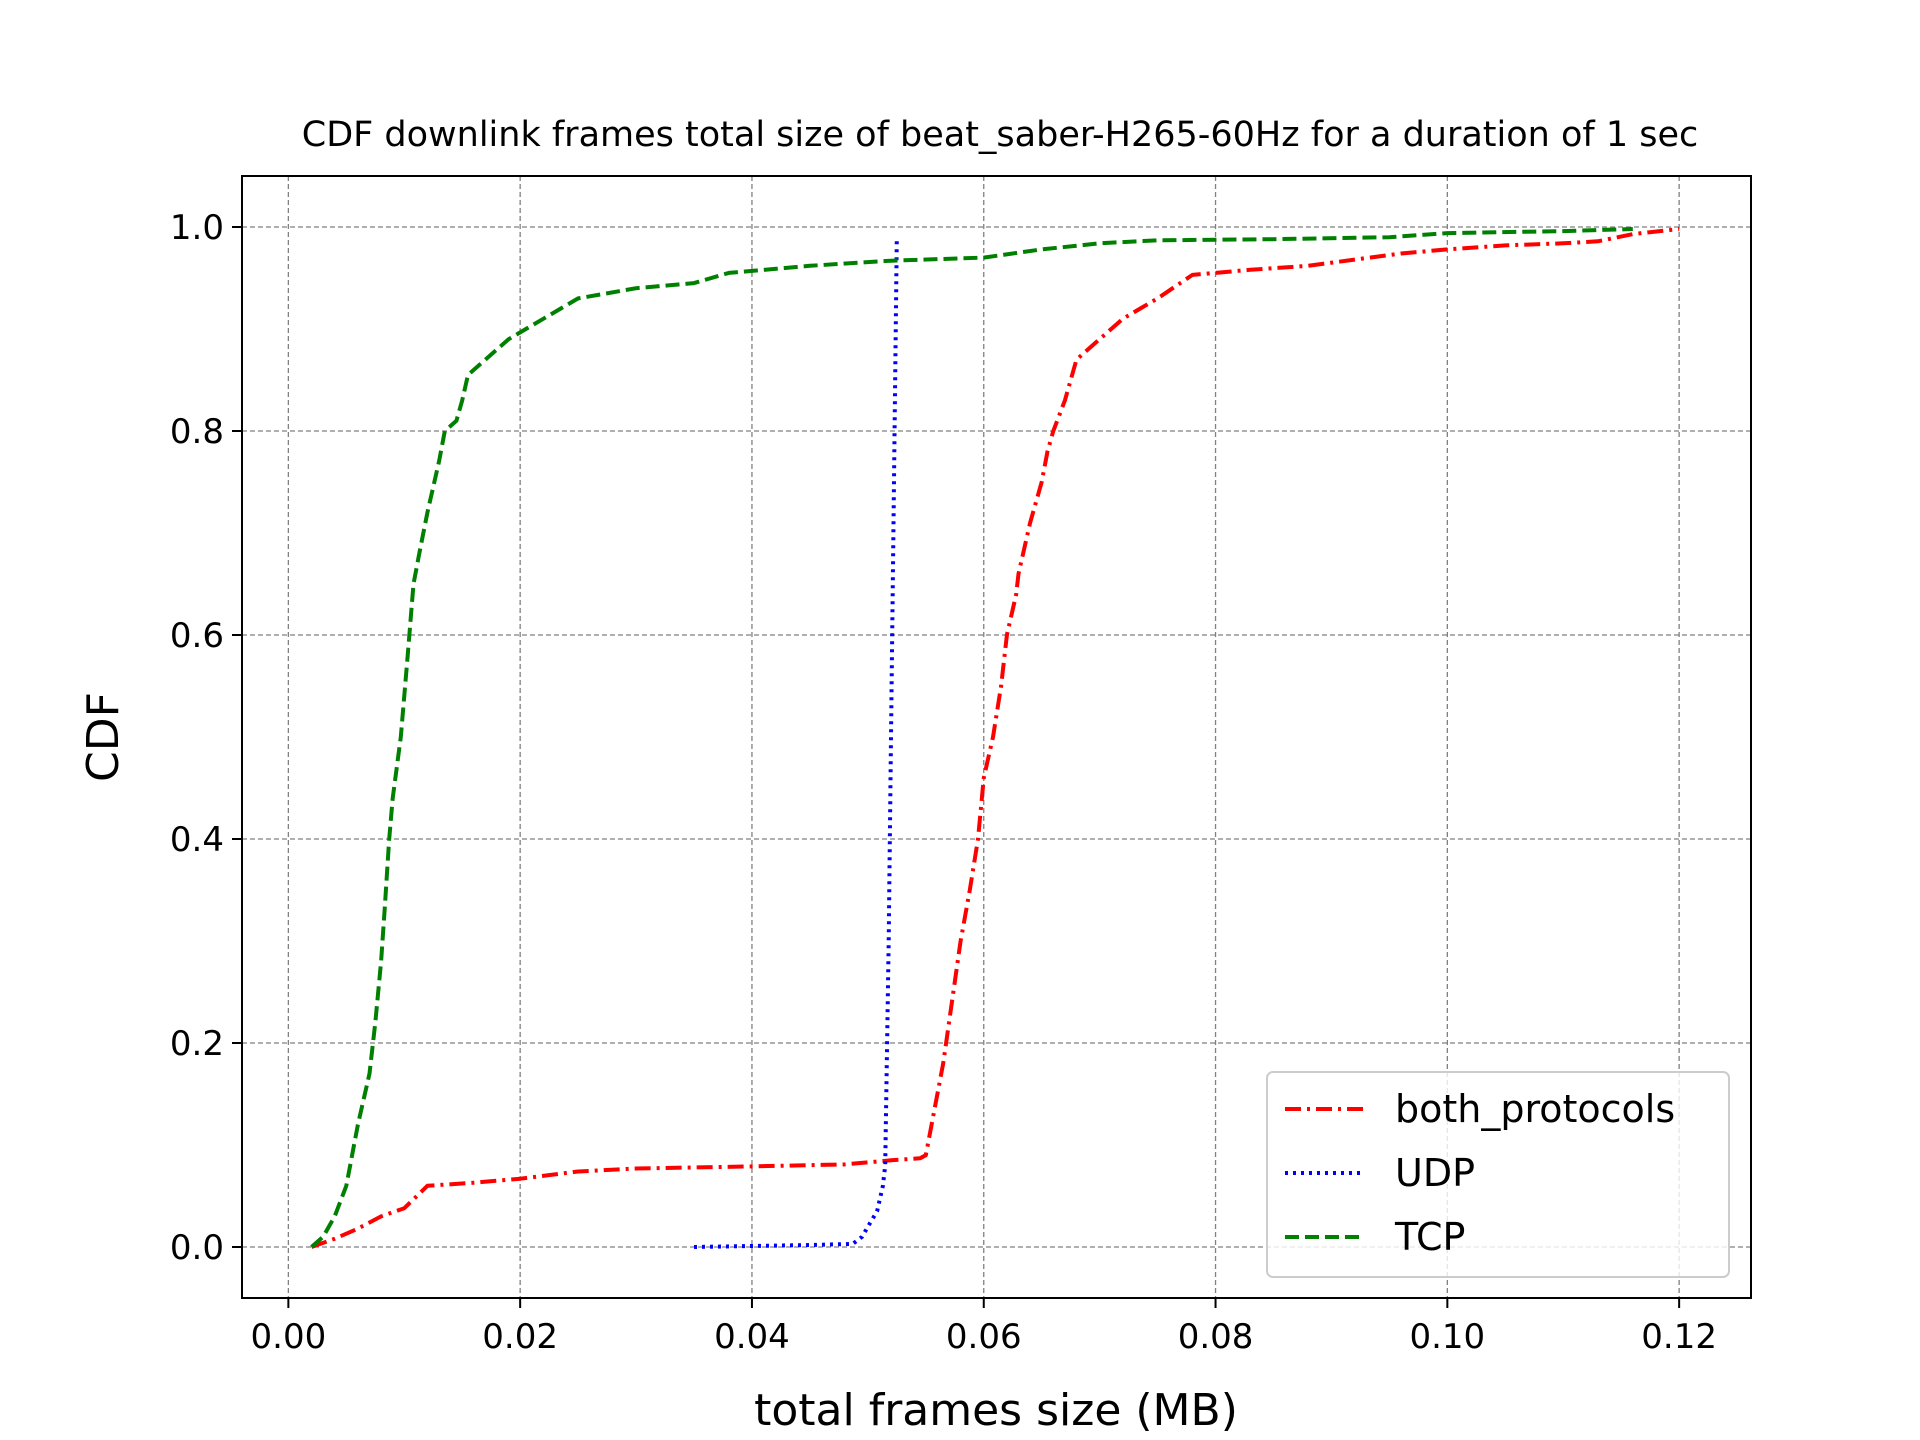  I want to click on legend: both_protocols UDP TCP, so click(1498, 1174).